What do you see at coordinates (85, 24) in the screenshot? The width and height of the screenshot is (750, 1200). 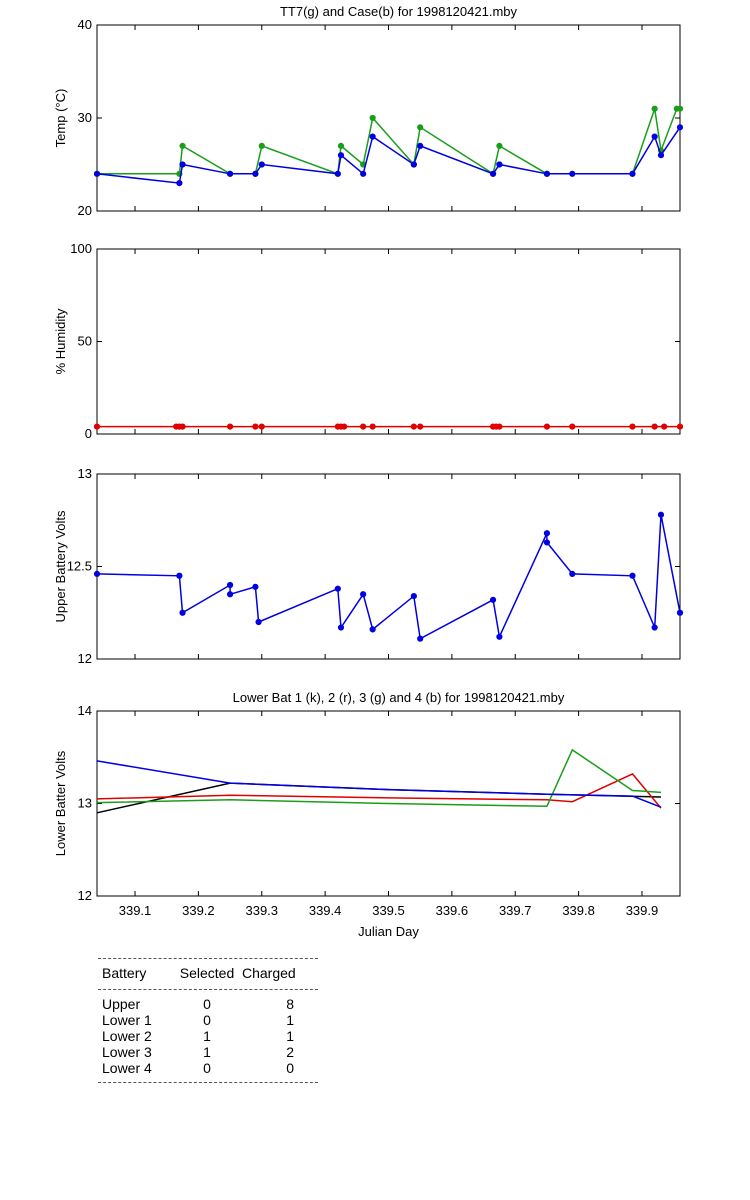 I see `y-tick-label: 40` at bounding box center [85, 24].